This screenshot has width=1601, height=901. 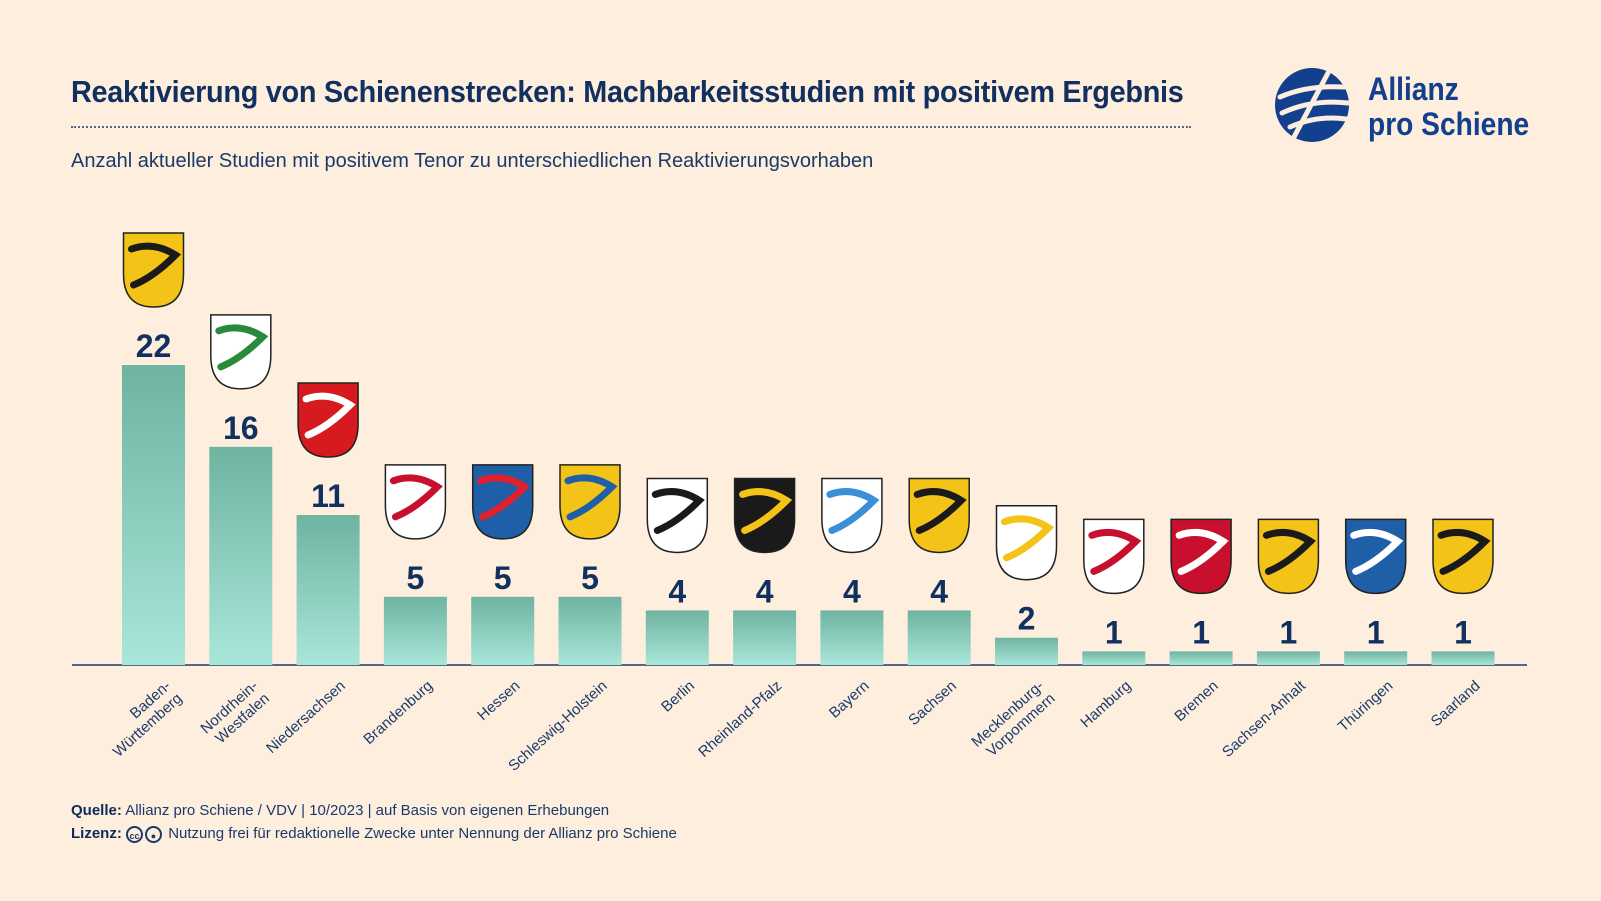 I want to click on coat-of-arms-sachsen-icon, so click(x=939, y=515).